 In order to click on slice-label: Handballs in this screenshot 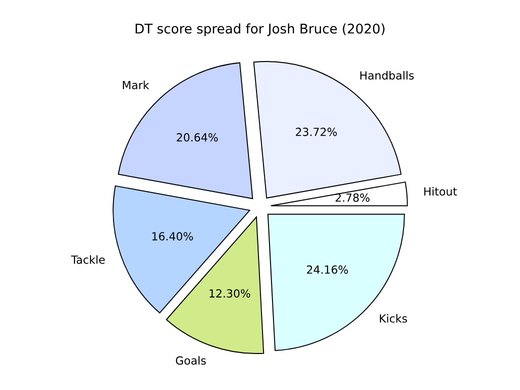, I will do `click(387, 75)`.